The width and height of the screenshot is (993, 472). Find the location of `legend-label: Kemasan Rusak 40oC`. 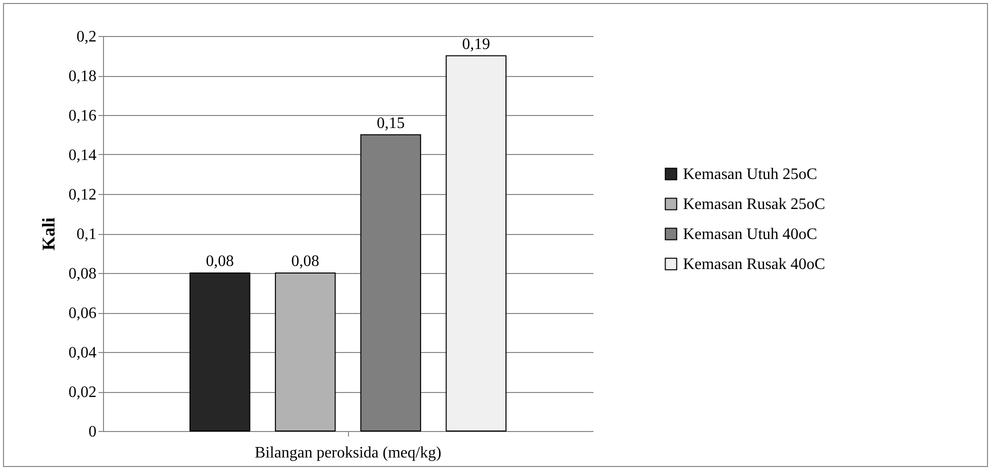

legend-label: Kemasan Rusak 40oC is located at coordinates (754, 264).